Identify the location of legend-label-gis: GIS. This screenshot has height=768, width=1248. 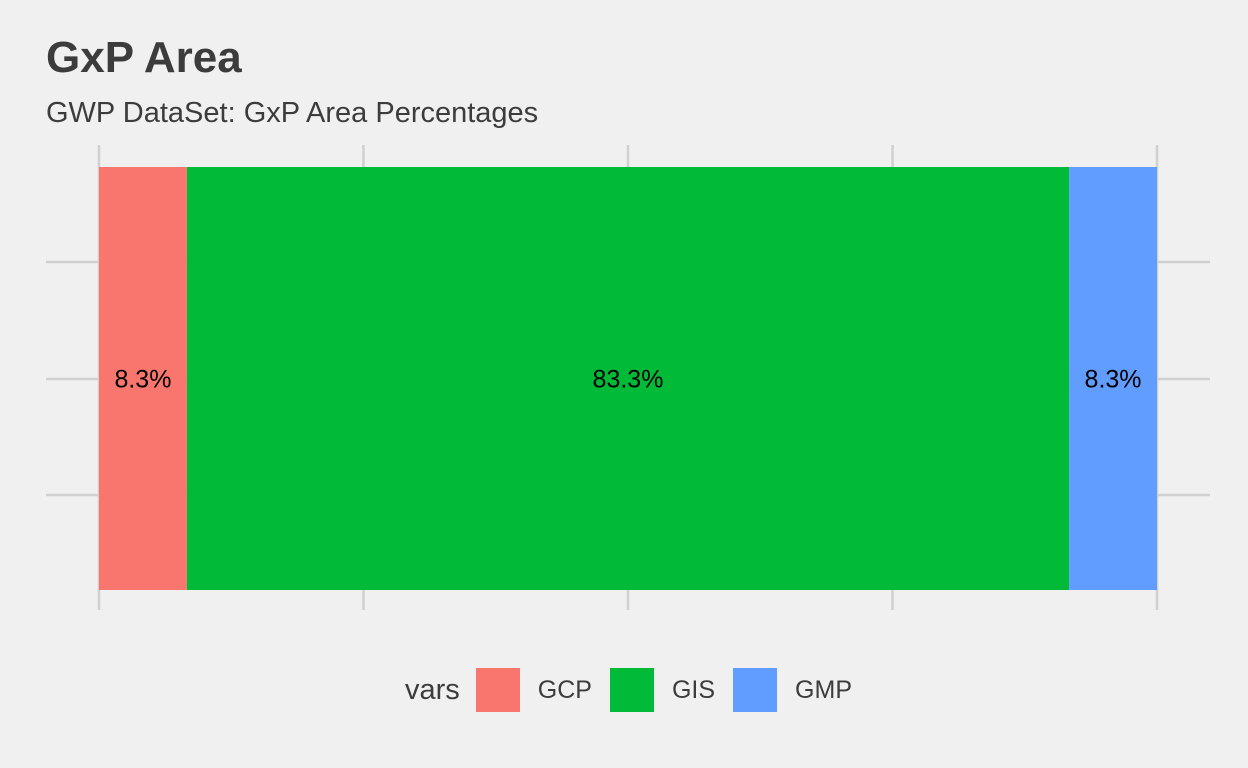
(693, 689).